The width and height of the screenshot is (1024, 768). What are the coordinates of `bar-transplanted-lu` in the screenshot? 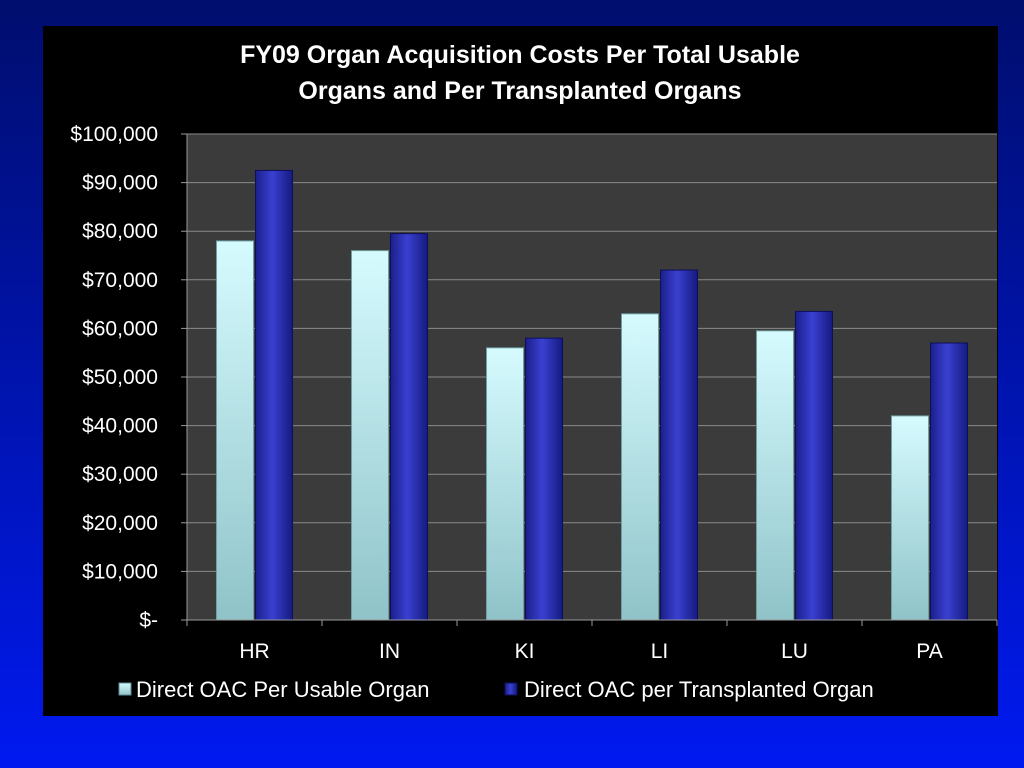 It's located at (814, 465).